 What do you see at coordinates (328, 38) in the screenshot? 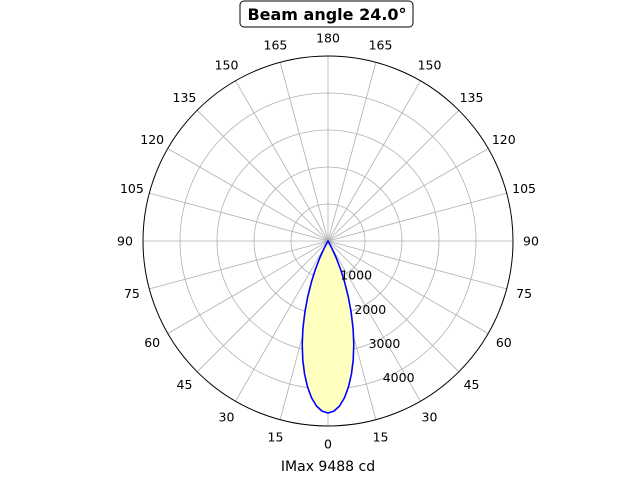
I see `angle-tick-label: 180` at bounding box center [328, 38].